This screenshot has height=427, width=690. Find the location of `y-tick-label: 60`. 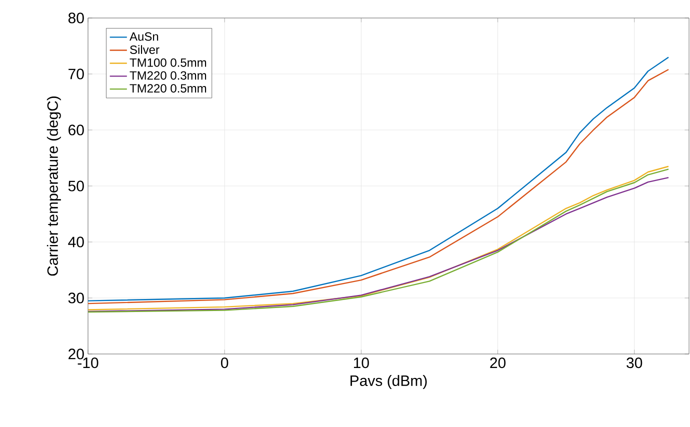

y-tick-label: 60 is located at coordinates (76, 130).